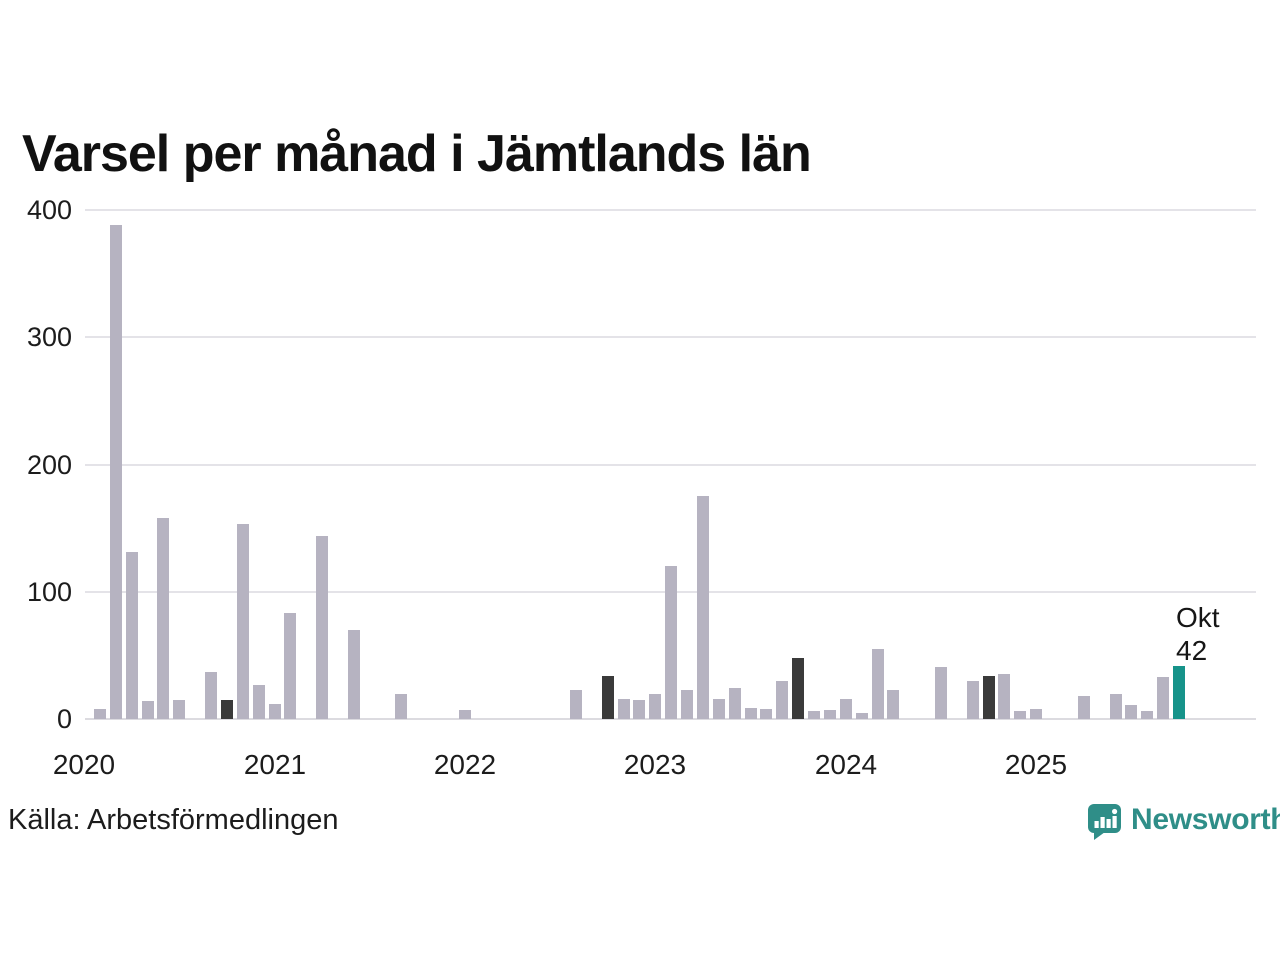  Describe the element at coordinates (49, 337) in the screenshot. I see `y-axis-tick-label-300: 300` at that location.